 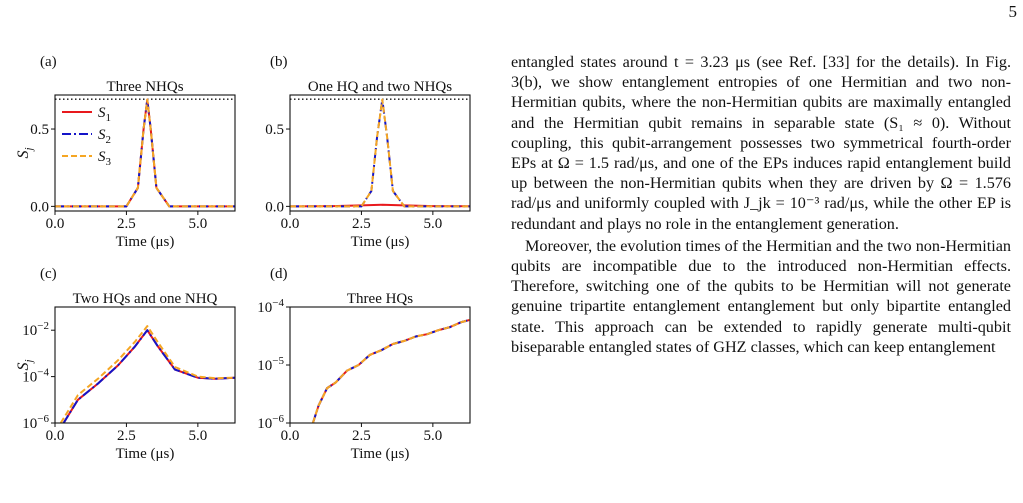 I want to click on panel-title: Three NHQs, so click(x=144, y=87).